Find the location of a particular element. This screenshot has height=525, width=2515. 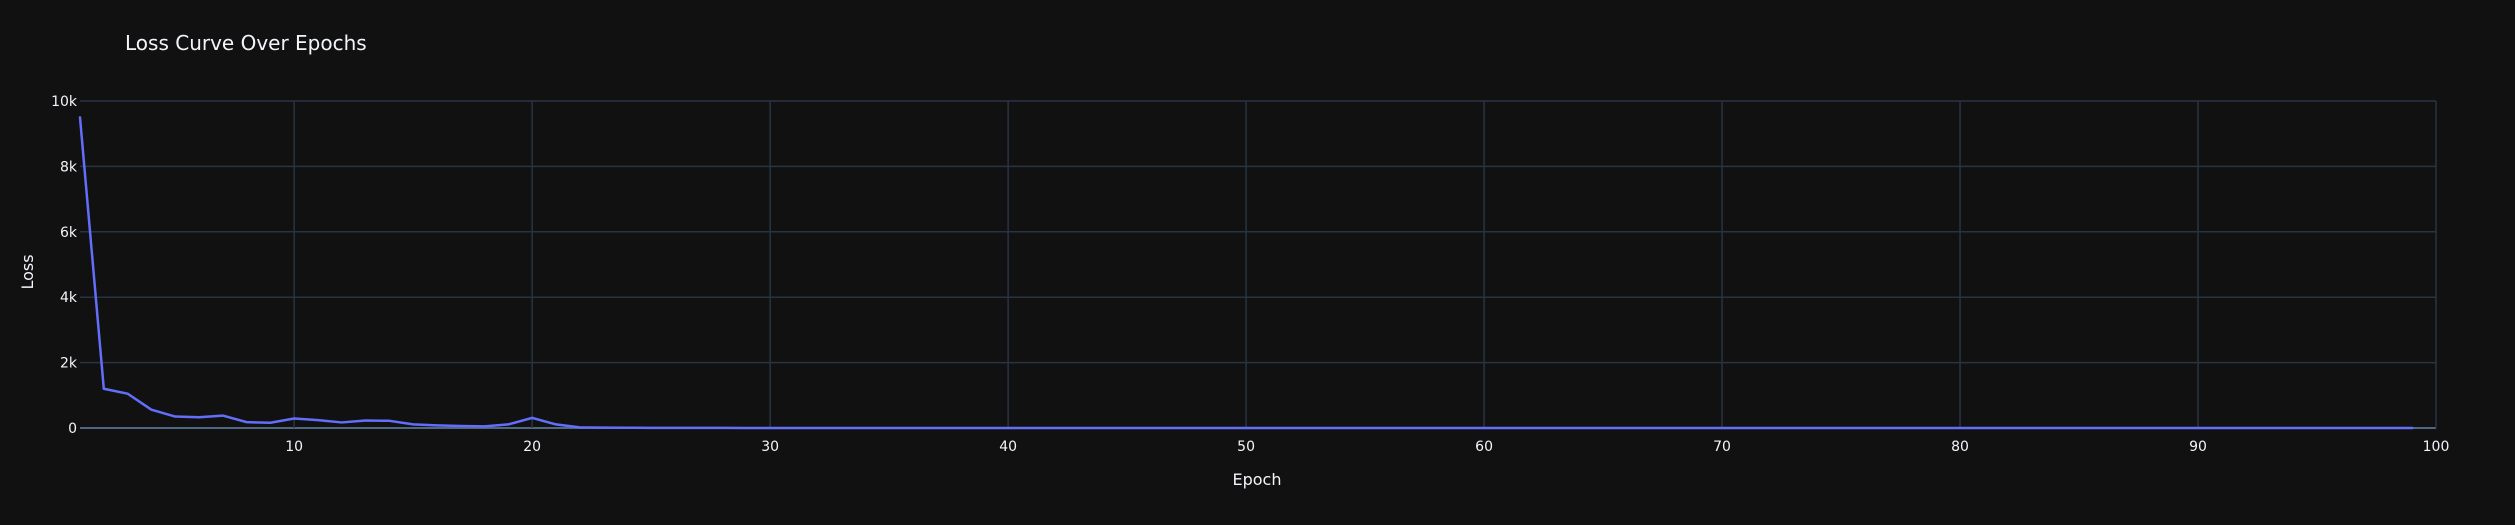

x-tick-label: 50 is located at coordinates (1246, 447).